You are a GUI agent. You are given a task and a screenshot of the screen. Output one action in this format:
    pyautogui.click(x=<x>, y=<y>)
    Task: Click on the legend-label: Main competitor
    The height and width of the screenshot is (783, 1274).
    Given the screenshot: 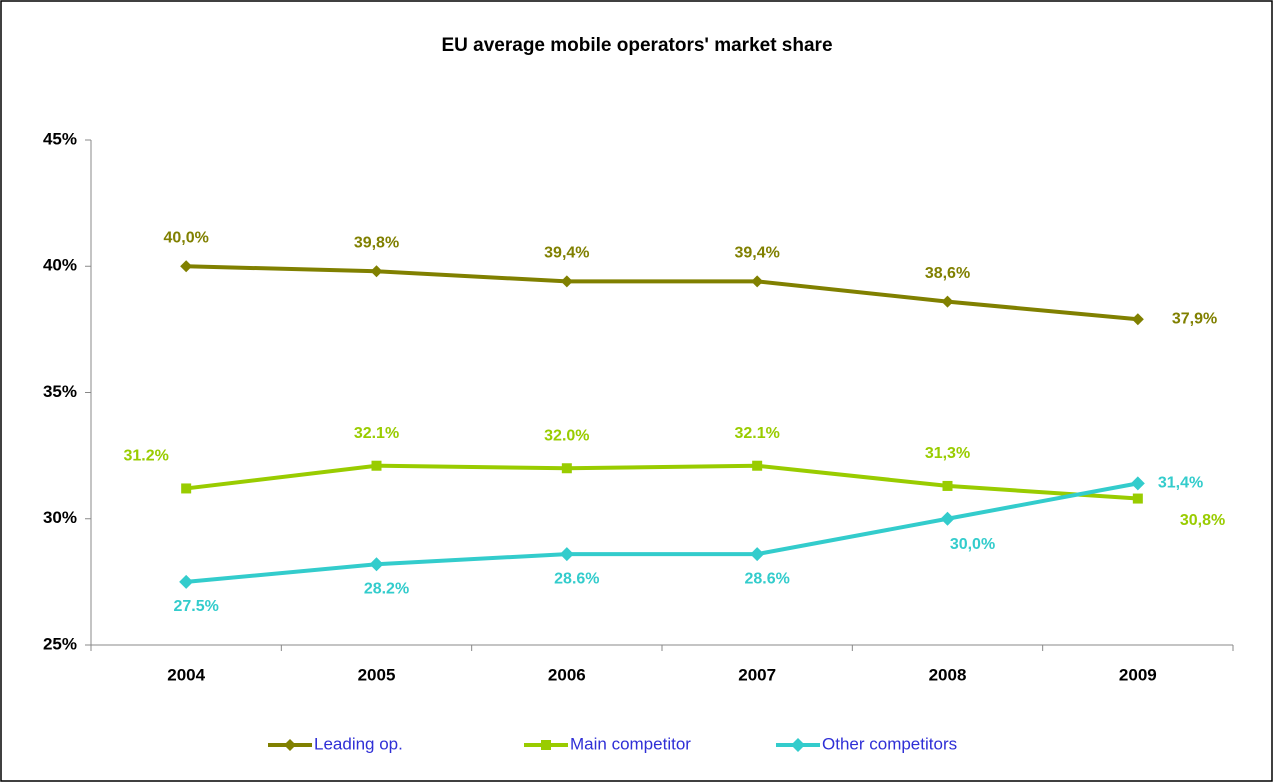 What is the action you would take?
    pyautogui.click(x=630, y=743)
    